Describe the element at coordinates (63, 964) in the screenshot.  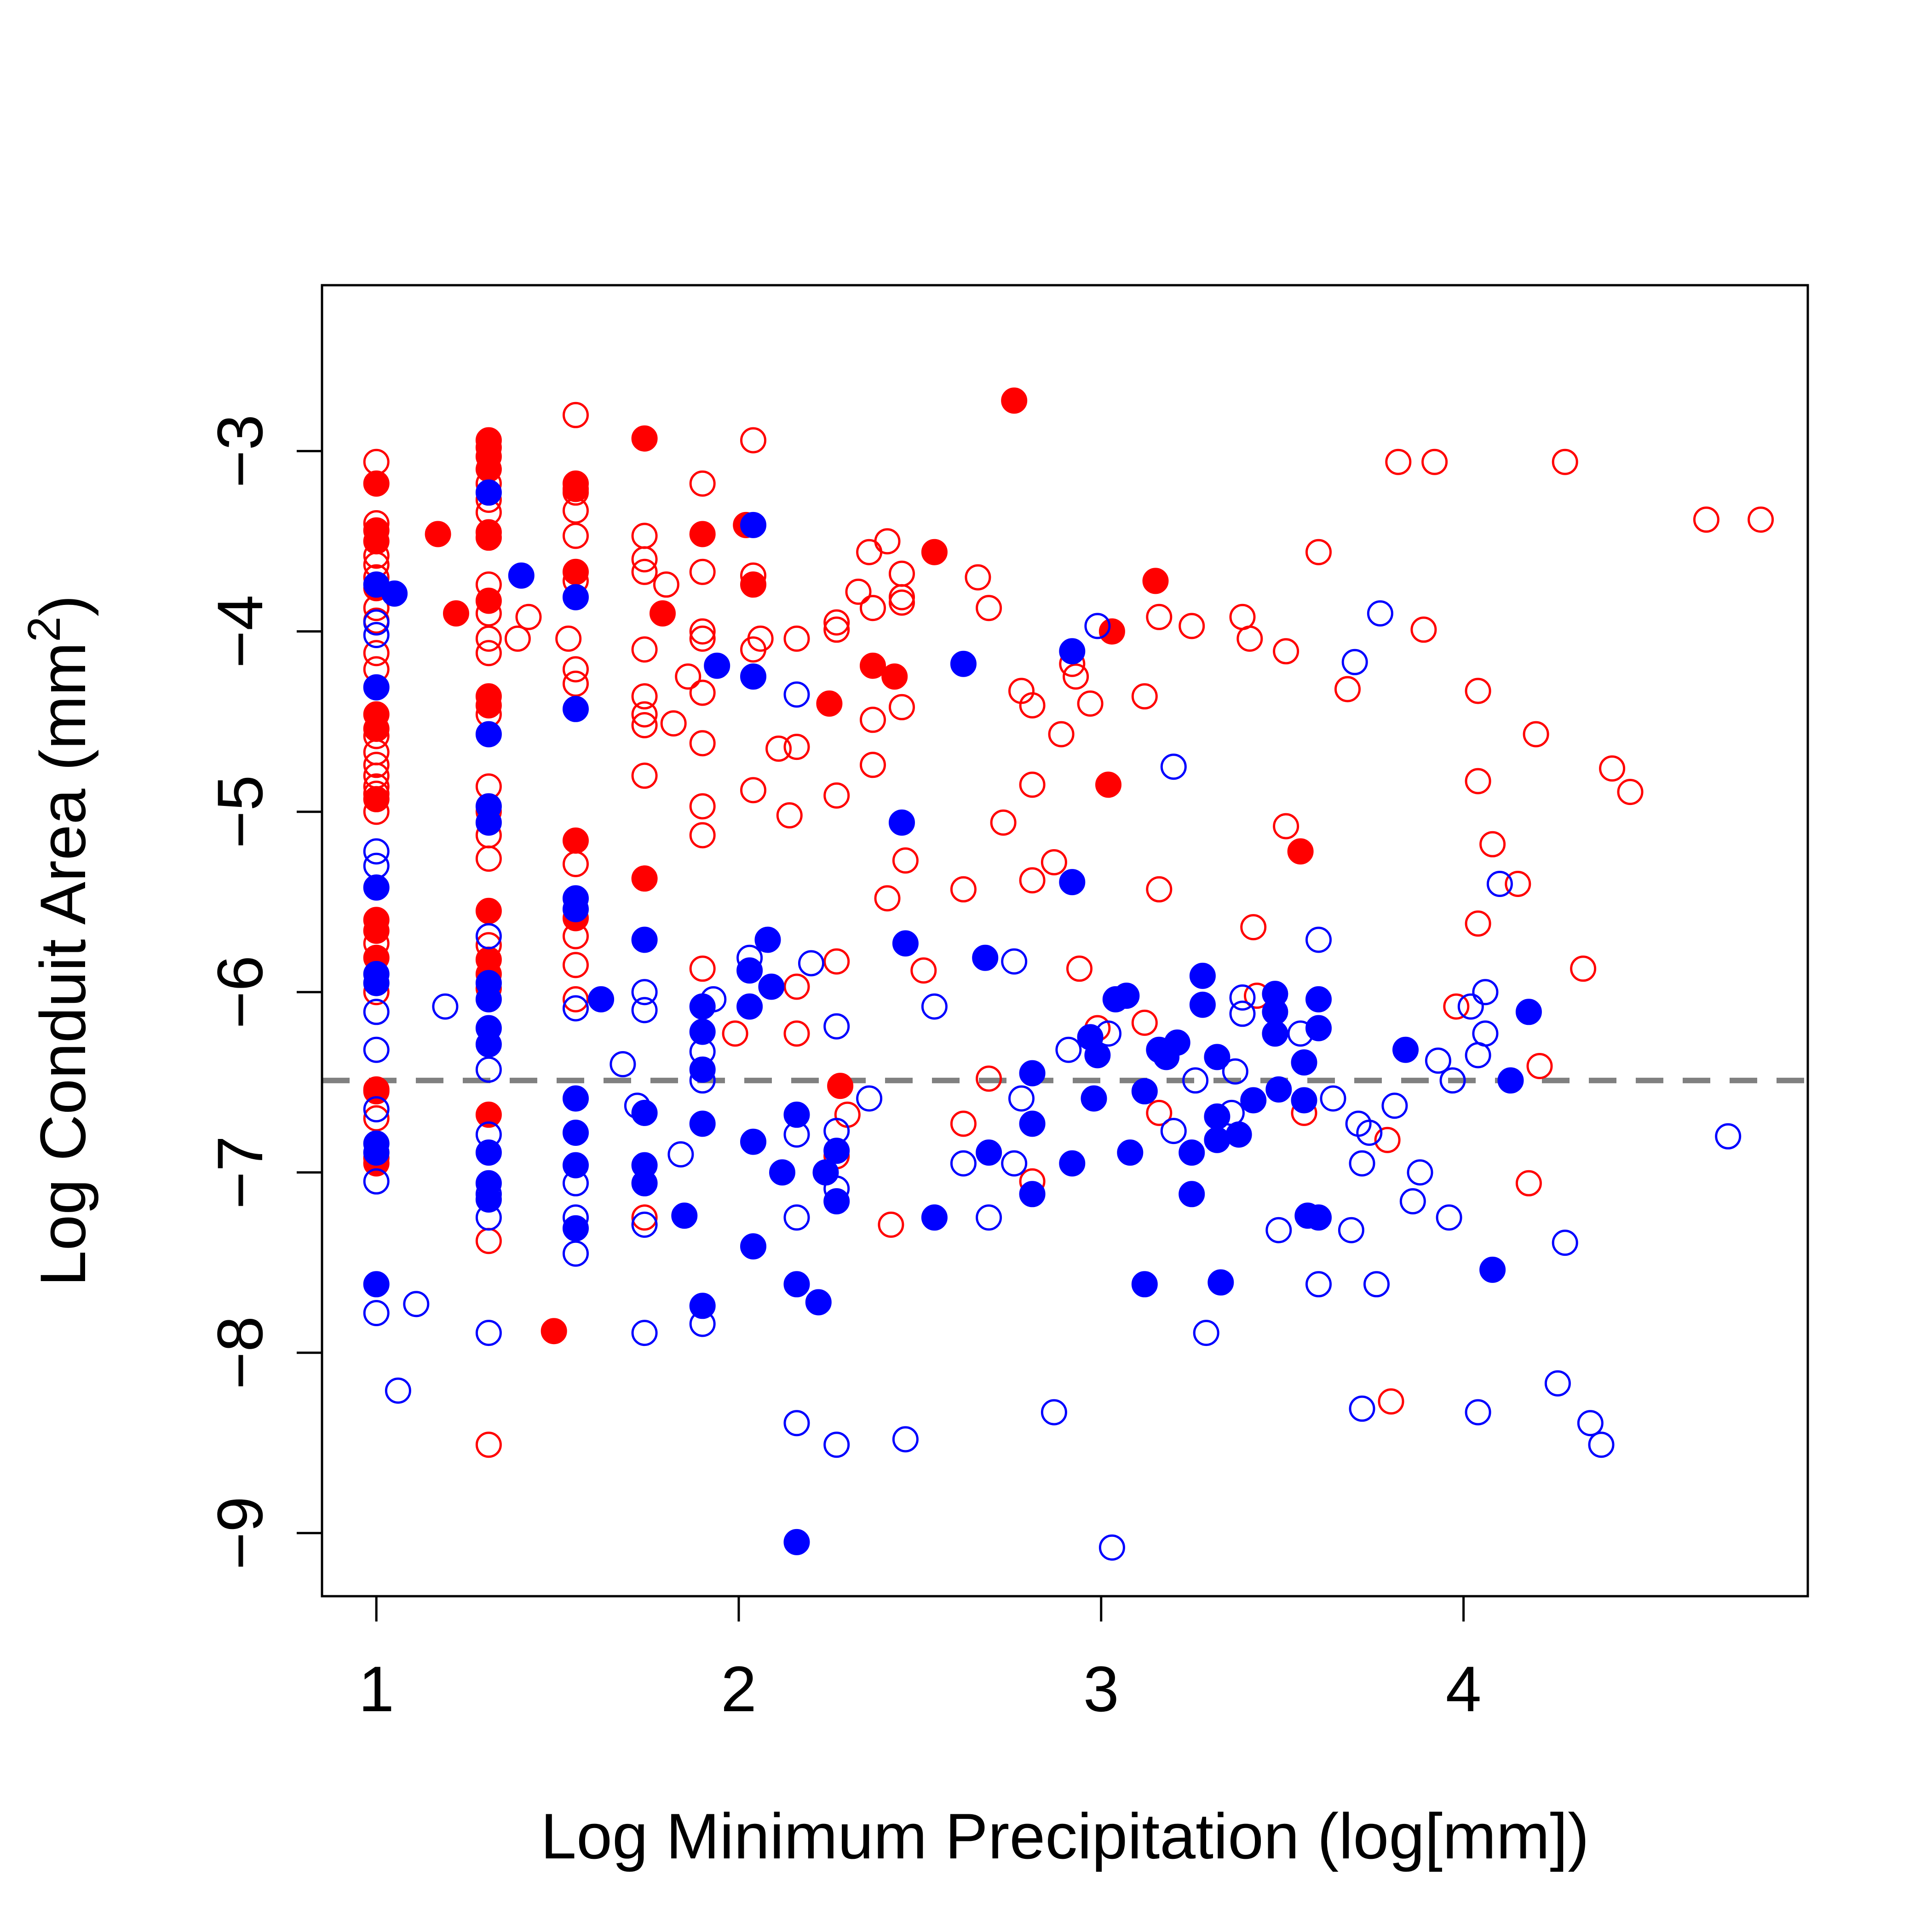
I see `y-axis-label-main: Log Conduit Area (mm` at that location.